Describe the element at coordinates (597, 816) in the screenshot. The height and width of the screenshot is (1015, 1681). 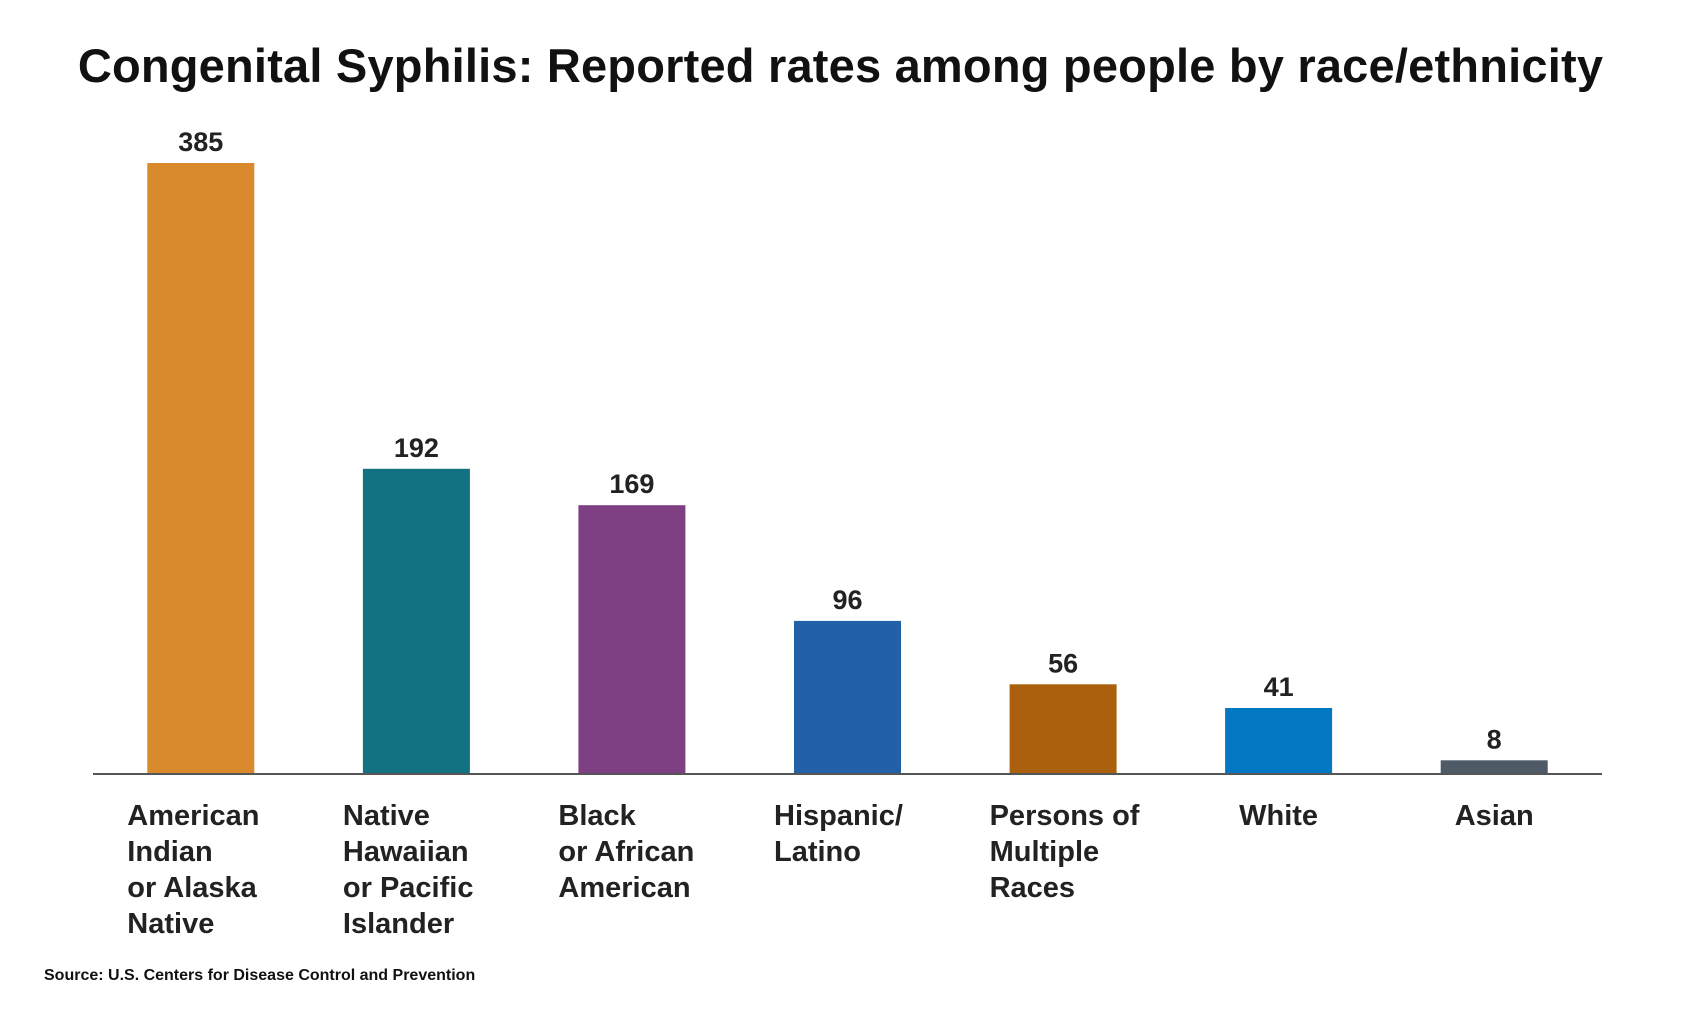
I see `category-label-line: Black` at that location.